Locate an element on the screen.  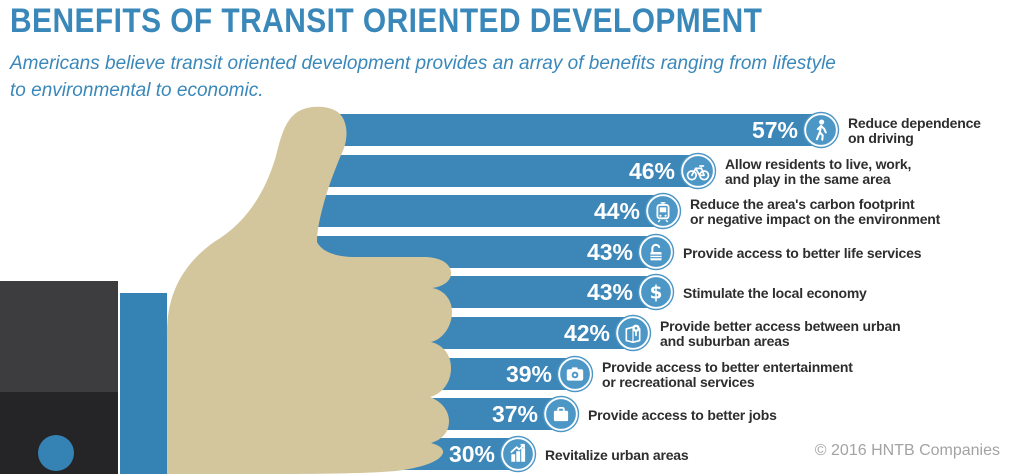
benefit-label-line: or recreational services is located at coordinates (678, 382).